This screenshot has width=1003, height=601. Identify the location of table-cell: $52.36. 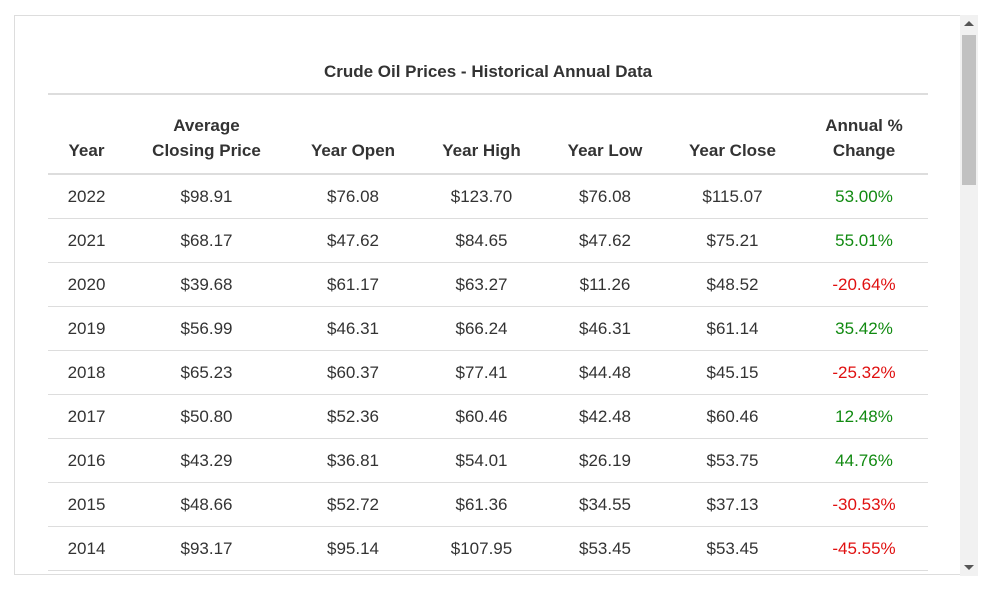
(353, 416).